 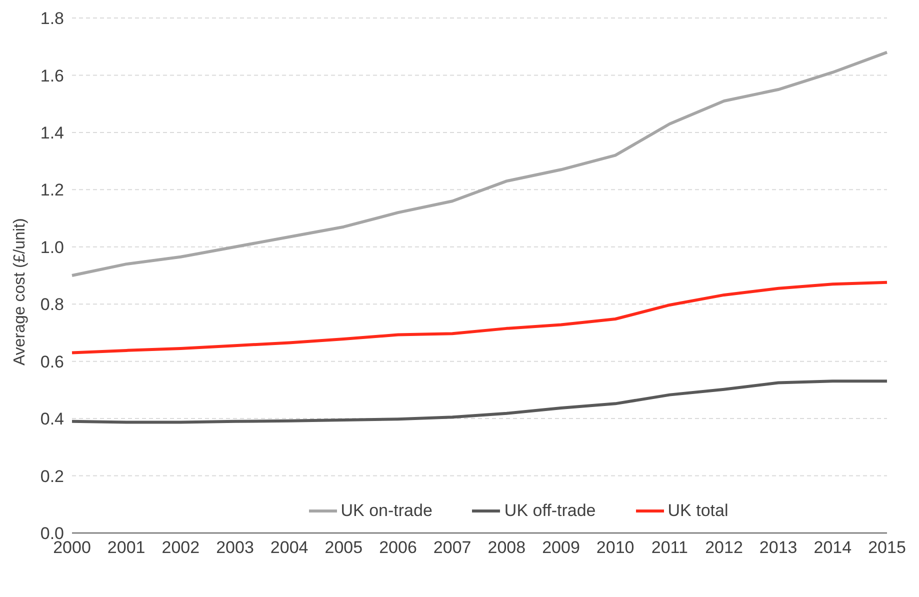 What do you see at coordinates (507, 548) in the screenshot?
I see `x-tick-label: 2008` at bounding box center [507, 548].